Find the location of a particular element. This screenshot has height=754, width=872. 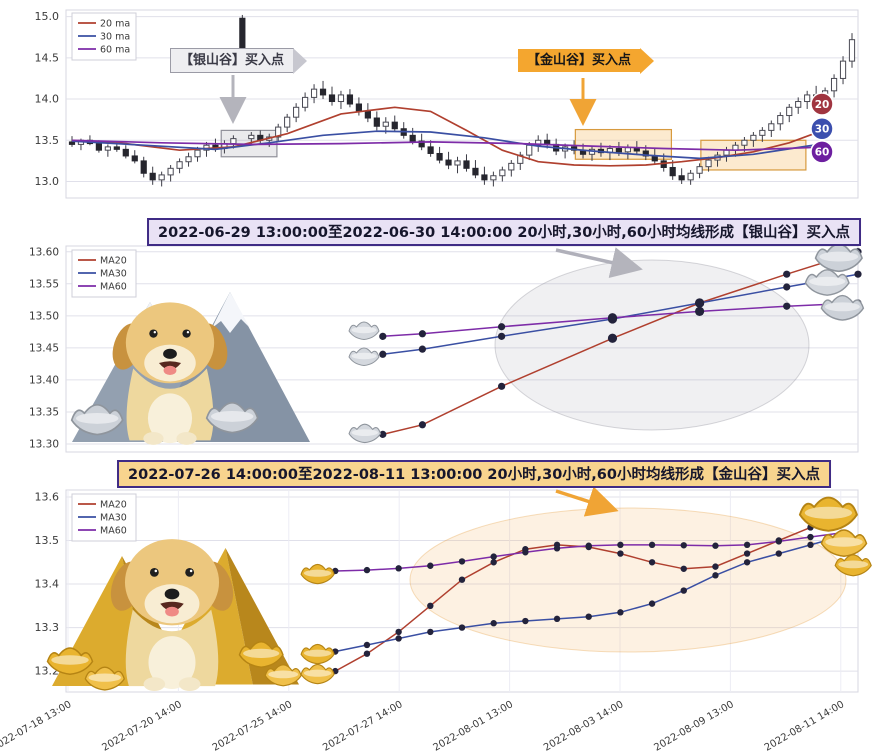

svg-text: 13.50 is located at coordinates (44, 316).